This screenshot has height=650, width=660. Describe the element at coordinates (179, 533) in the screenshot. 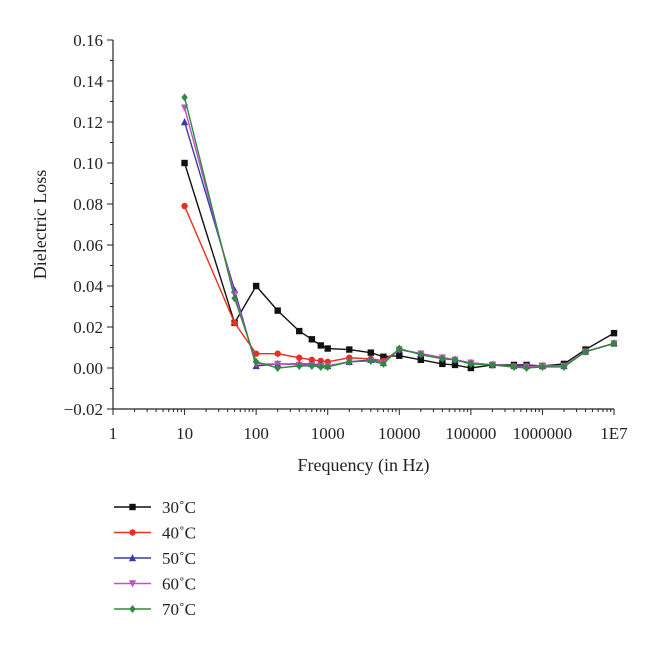

I see `legend-label: 40˚C` at that location.